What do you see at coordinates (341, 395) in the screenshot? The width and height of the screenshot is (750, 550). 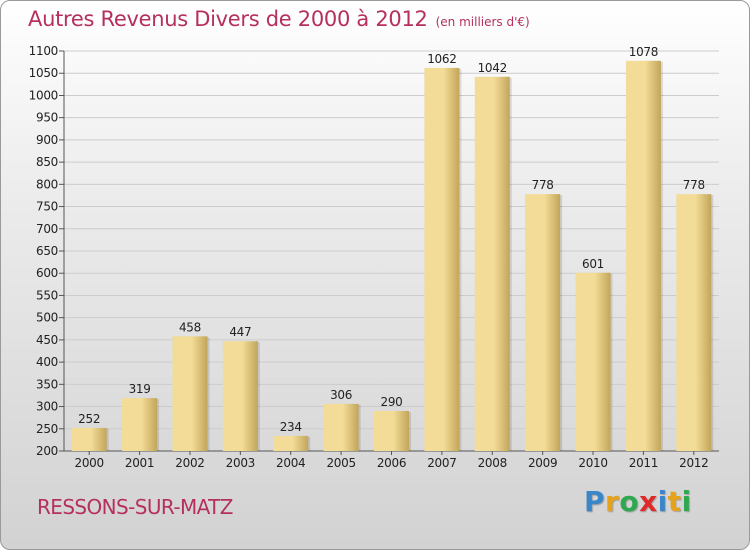 I see `bar-value-label: 306` at bounding box center [341, 395].